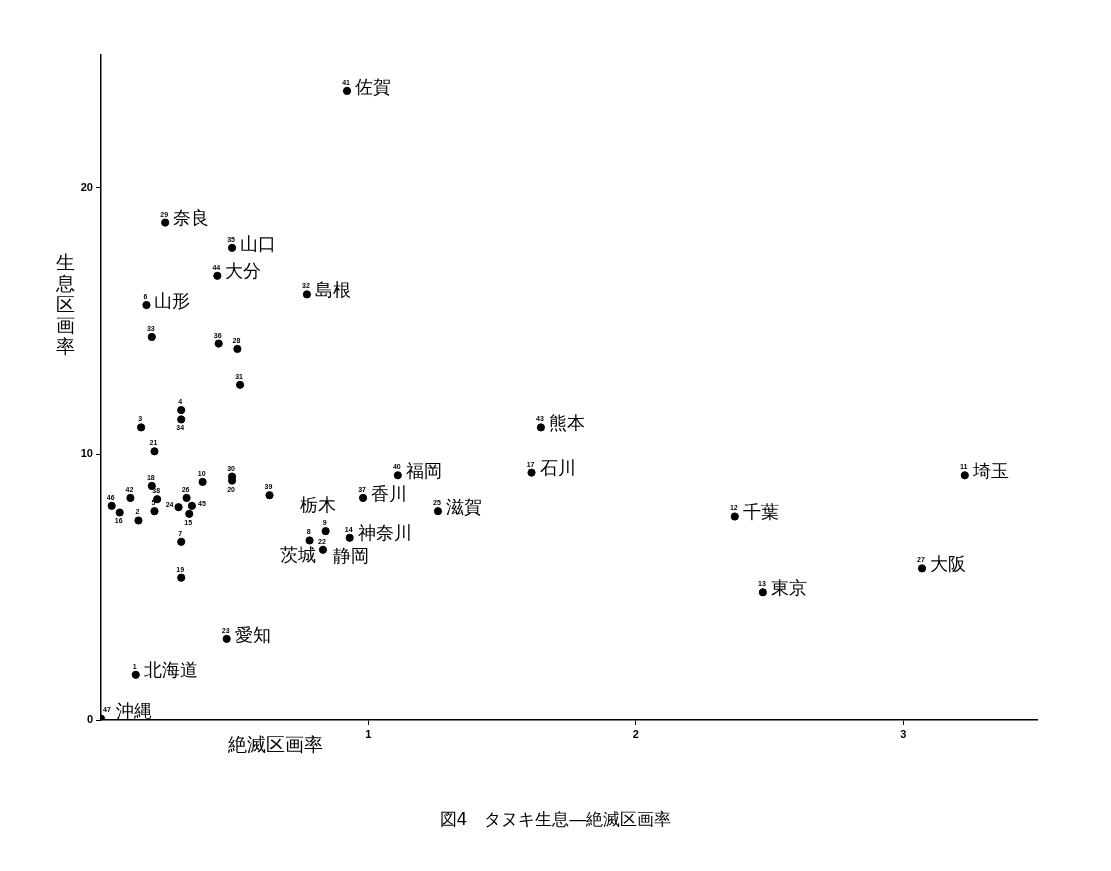  What do you see at coordinates (990, 470) in the screenshot?
I see `annotation: 埼玉` at bounding box center [990, 470].